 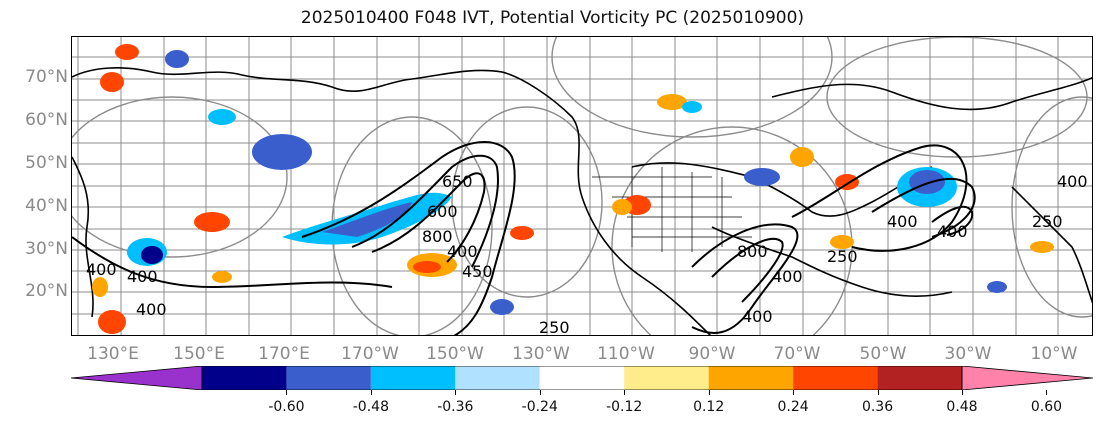 What do you see at coordinates (709, 407) in the screenshot?
I see `colorbar-tick-label: 0.12` at bounding box center [709, 407].